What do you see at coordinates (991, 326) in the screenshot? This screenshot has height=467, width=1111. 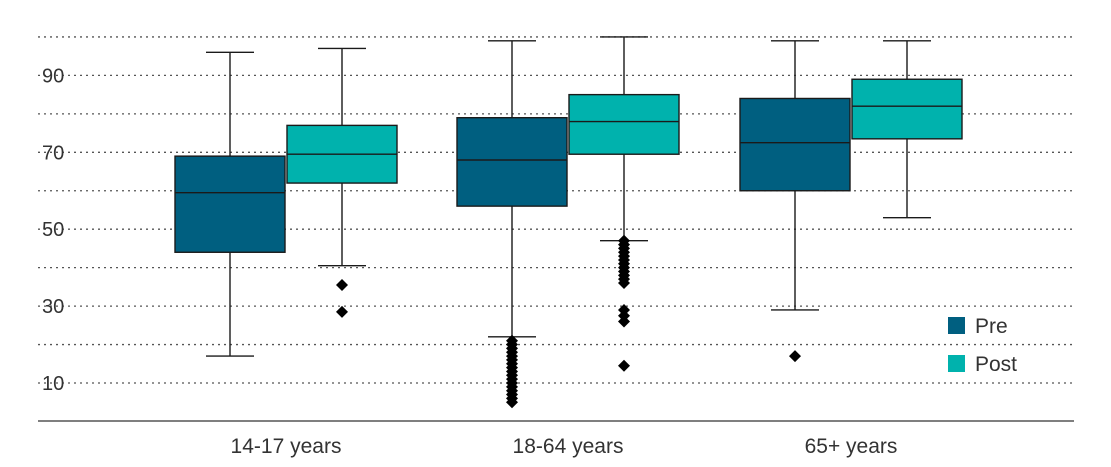 I see `legend-label-pre: Pre` at bounding box center [991, 326].